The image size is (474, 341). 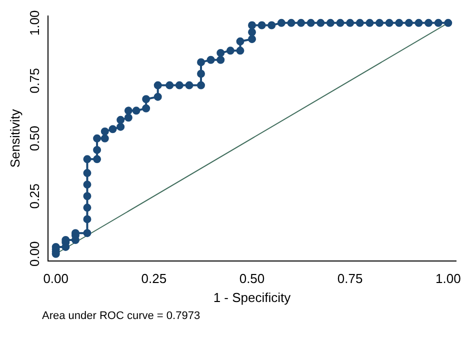 I want to click on x-tick-label: 0.75, so click(x=350, y=278).